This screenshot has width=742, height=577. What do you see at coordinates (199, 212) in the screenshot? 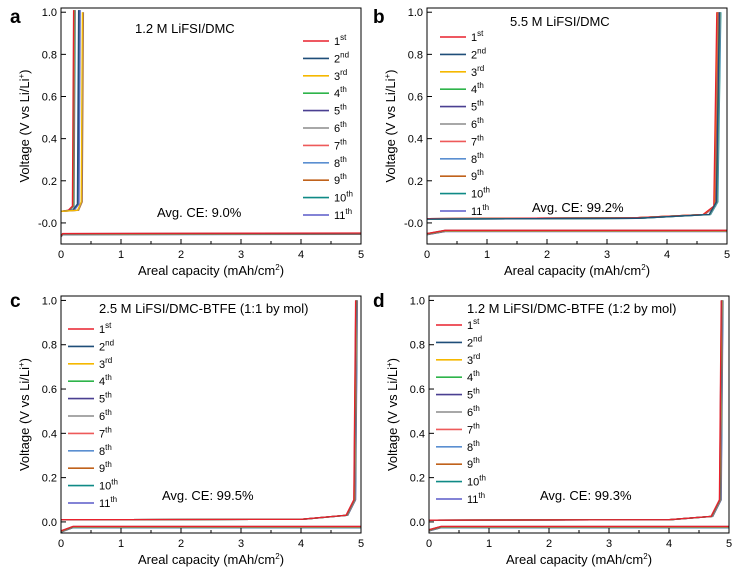
I see `avg-ce-annotation: Avg. CE: 9.0%` at bounding box center [199, 212].